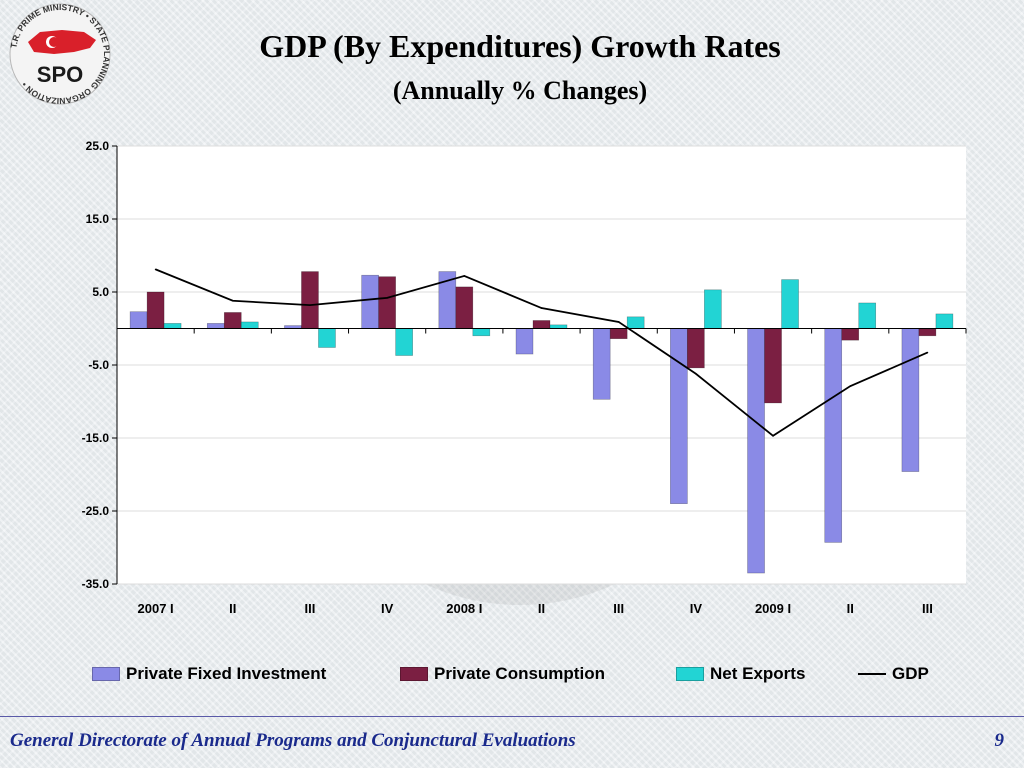 This screenshot has width=1024, height=768. I want to click on legend-label: GDP, so click(910, 673).